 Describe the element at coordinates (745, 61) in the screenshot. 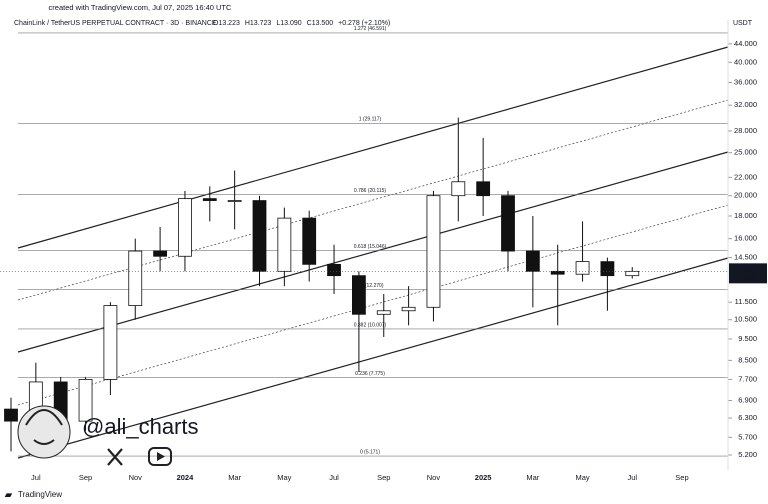

I see `y-tick-label: 40.000` at that location.